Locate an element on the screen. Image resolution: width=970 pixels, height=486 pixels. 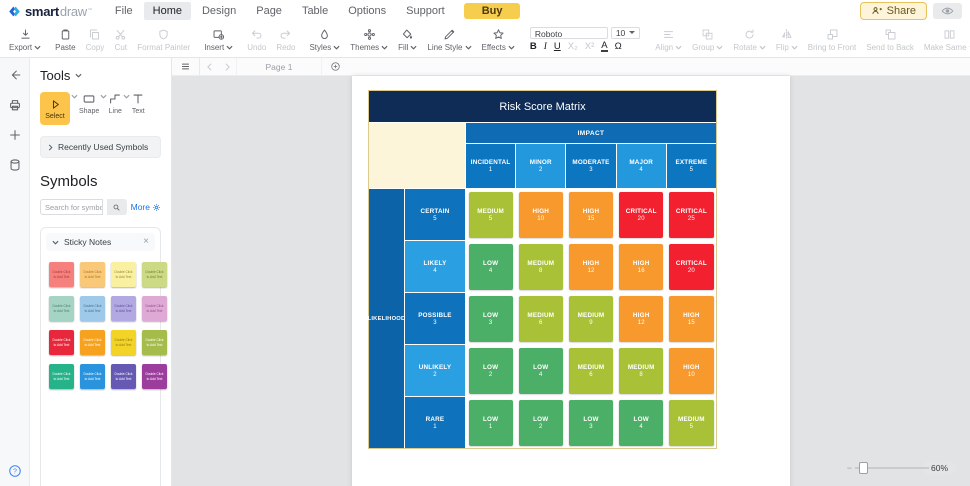
close-icon: × is located at coordinates (146, 241).